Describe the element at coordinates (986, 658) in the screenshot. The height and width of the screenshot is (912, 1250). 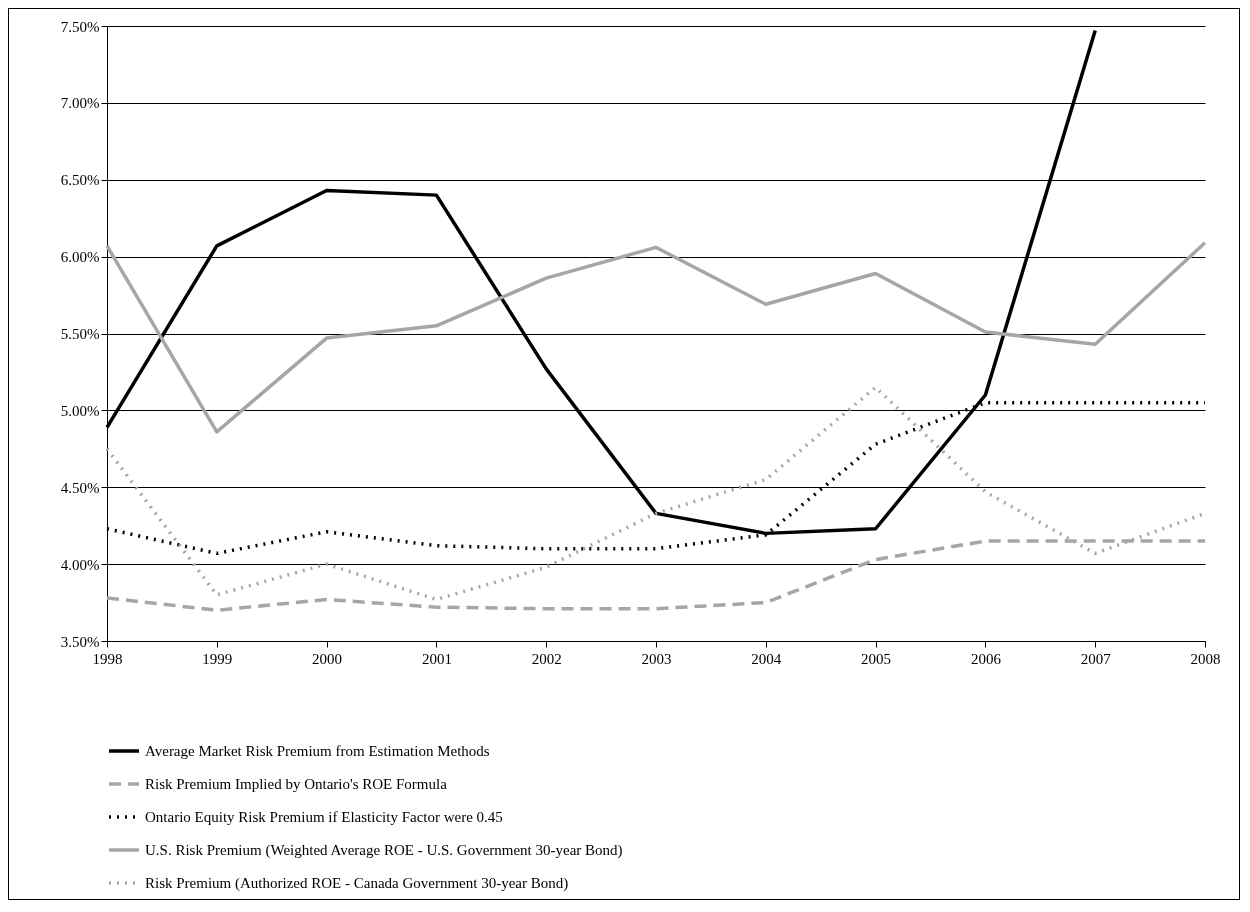
I see `x-tick-label: 2006` at that location.